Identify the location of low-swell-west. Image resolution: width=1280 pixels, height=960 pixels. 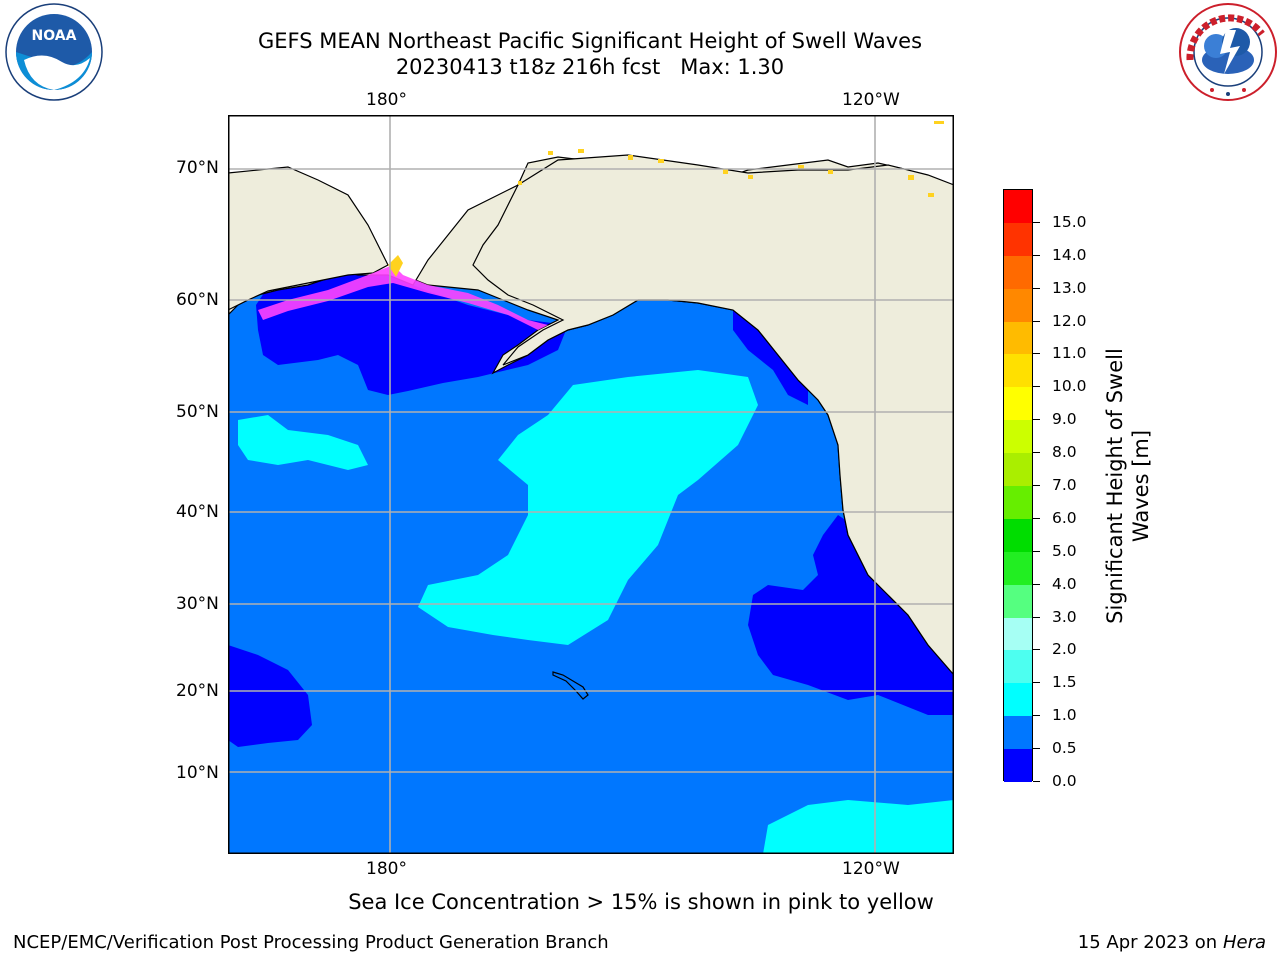
(270, 696).